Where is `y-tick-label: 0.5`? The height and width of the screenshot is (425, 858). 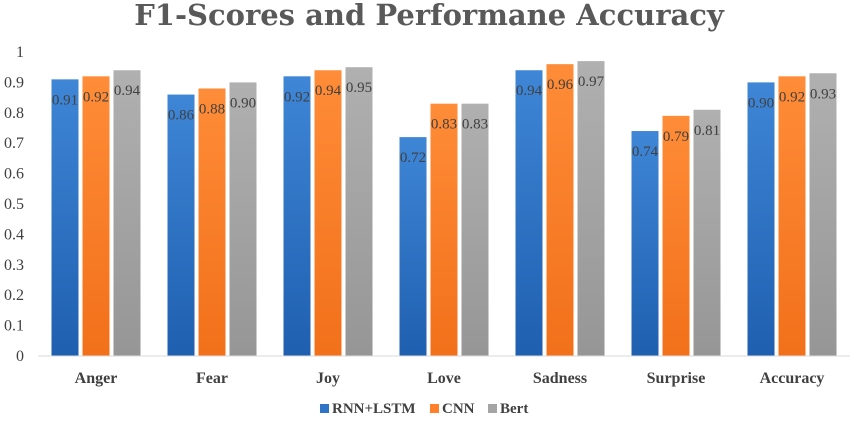 y-tick-label: 0.5 is located at coordinates (14, 204).